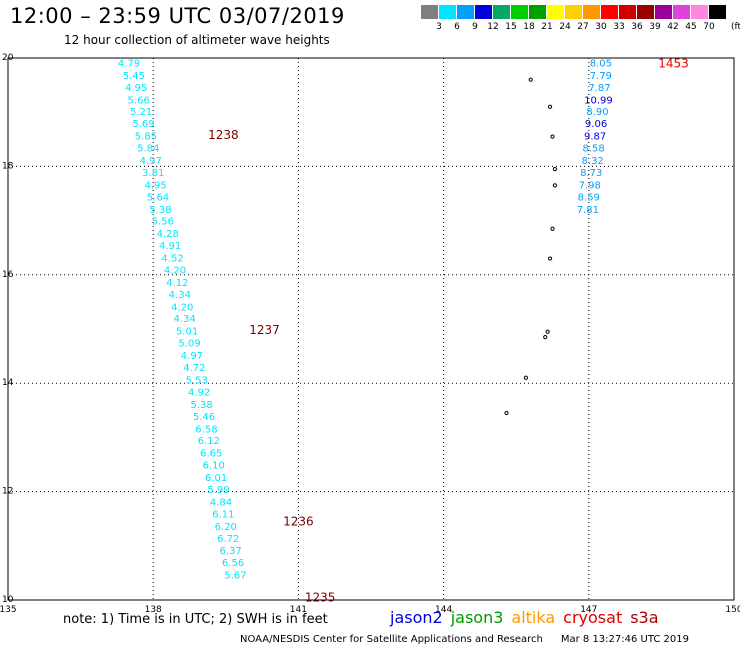  Describe the element at coordinates (598, 100) in the screenshot. I see `wave-height-label: 10.99` at that location.